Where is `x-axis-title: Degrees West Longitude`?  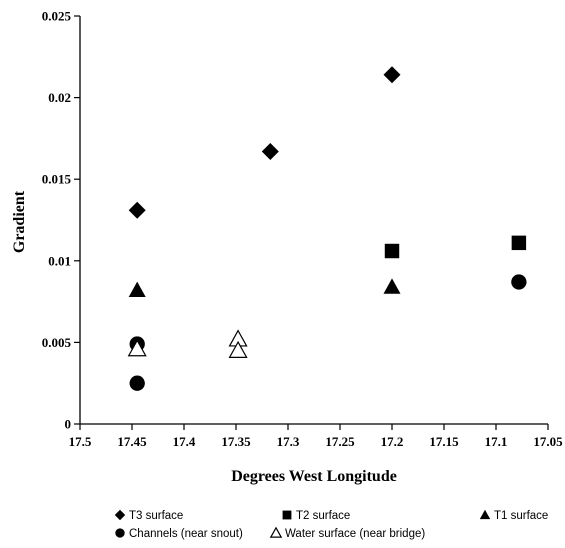
x-axis-title: Degrees West Longitude is located at coordinates (314, 476).